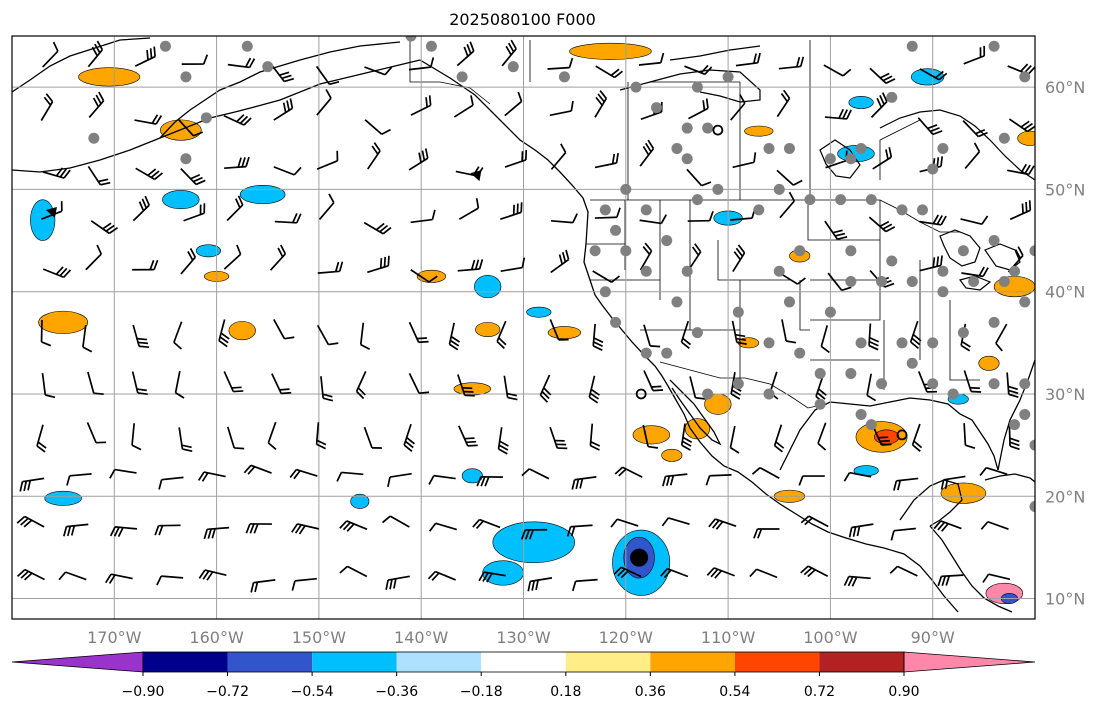 Image resolution: width=1105 pixels, height=712 pixels. What do you see at coordinates (1065, 394) in the screenshot?
I see `lat-tick-label: 30°N` at bounding box center [1065, 394].